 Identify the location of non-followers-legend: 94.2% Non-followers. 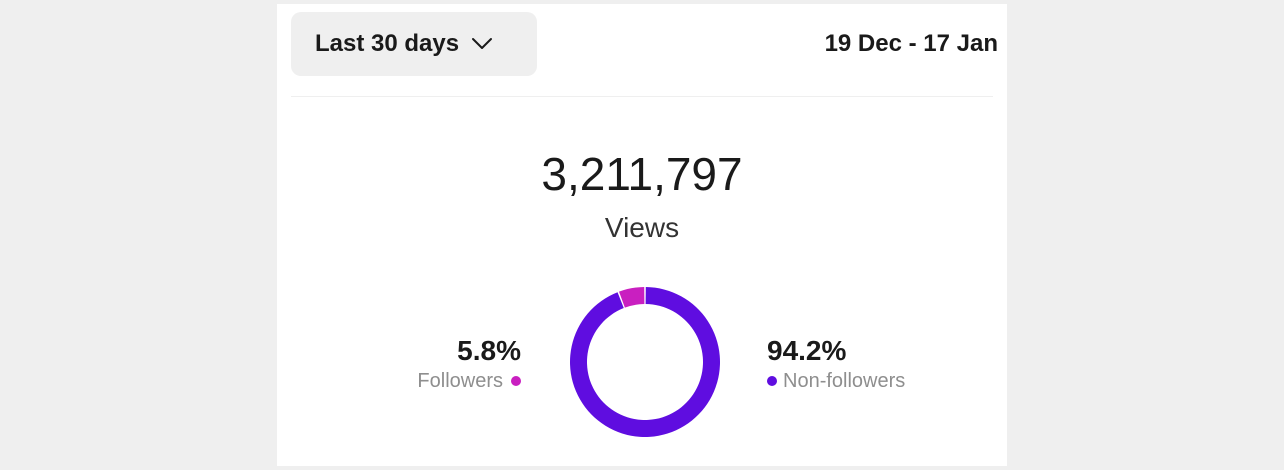
(836, 364).